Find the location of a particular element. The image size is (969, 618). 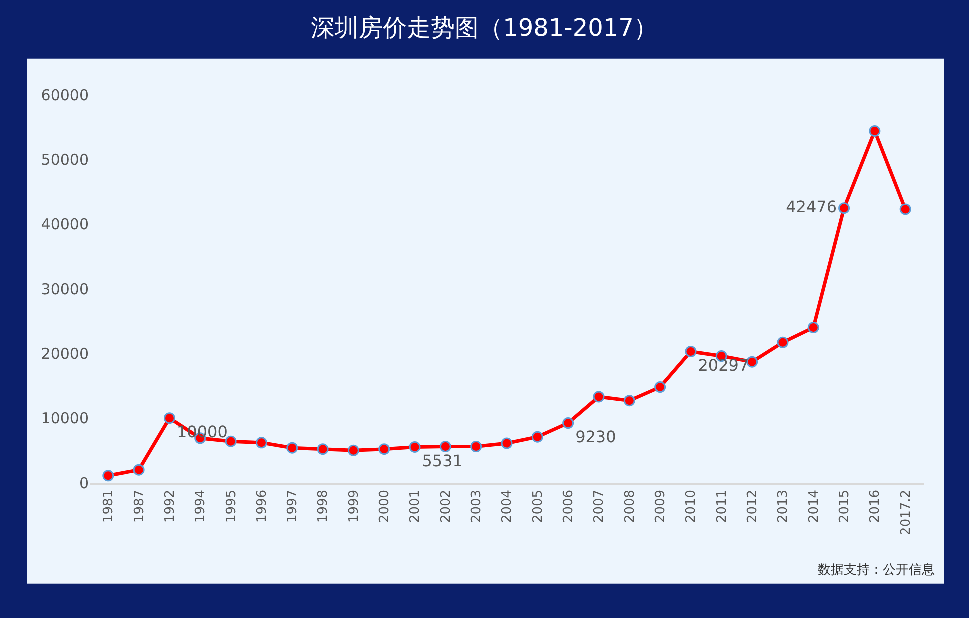

x-tick-label: 2010 is located at coordinates (692, 507).